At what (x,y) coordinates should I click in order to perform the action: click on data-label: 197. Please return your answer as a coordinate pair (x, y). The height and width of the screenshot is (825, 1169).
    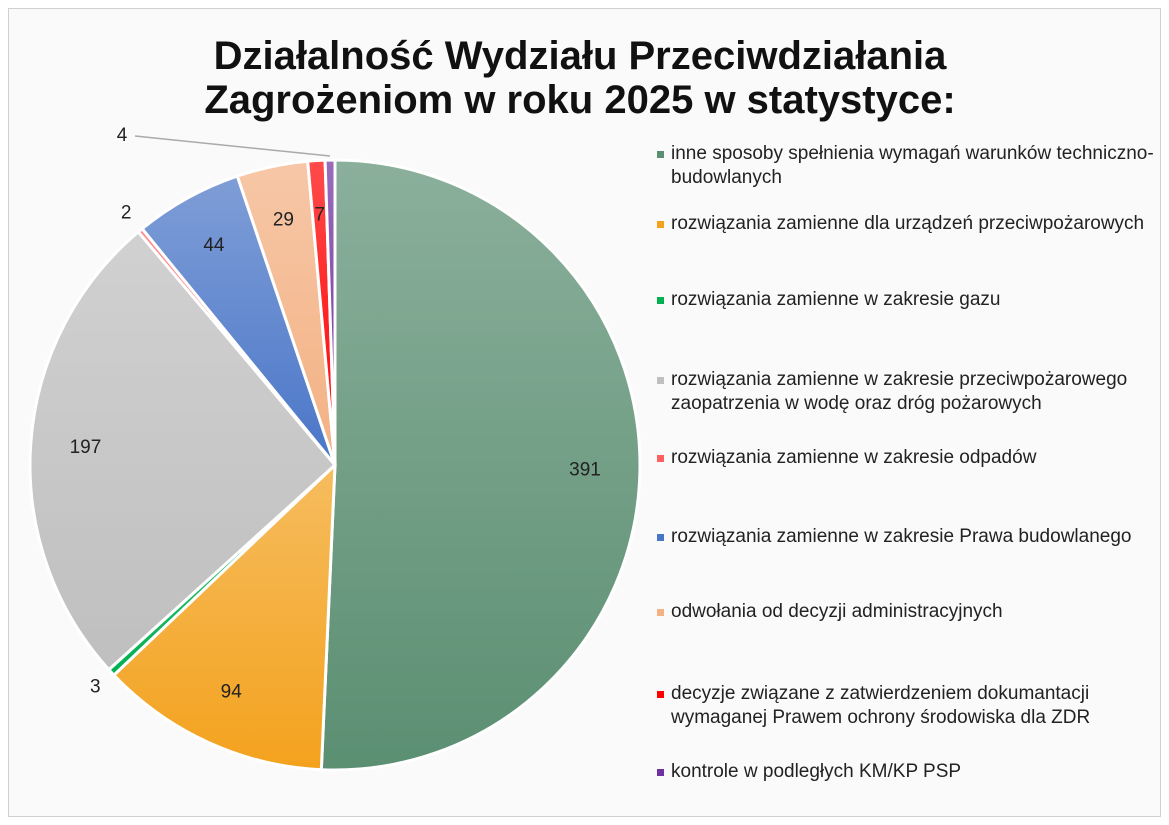
    Looking at the image, I should click on (86, 447).